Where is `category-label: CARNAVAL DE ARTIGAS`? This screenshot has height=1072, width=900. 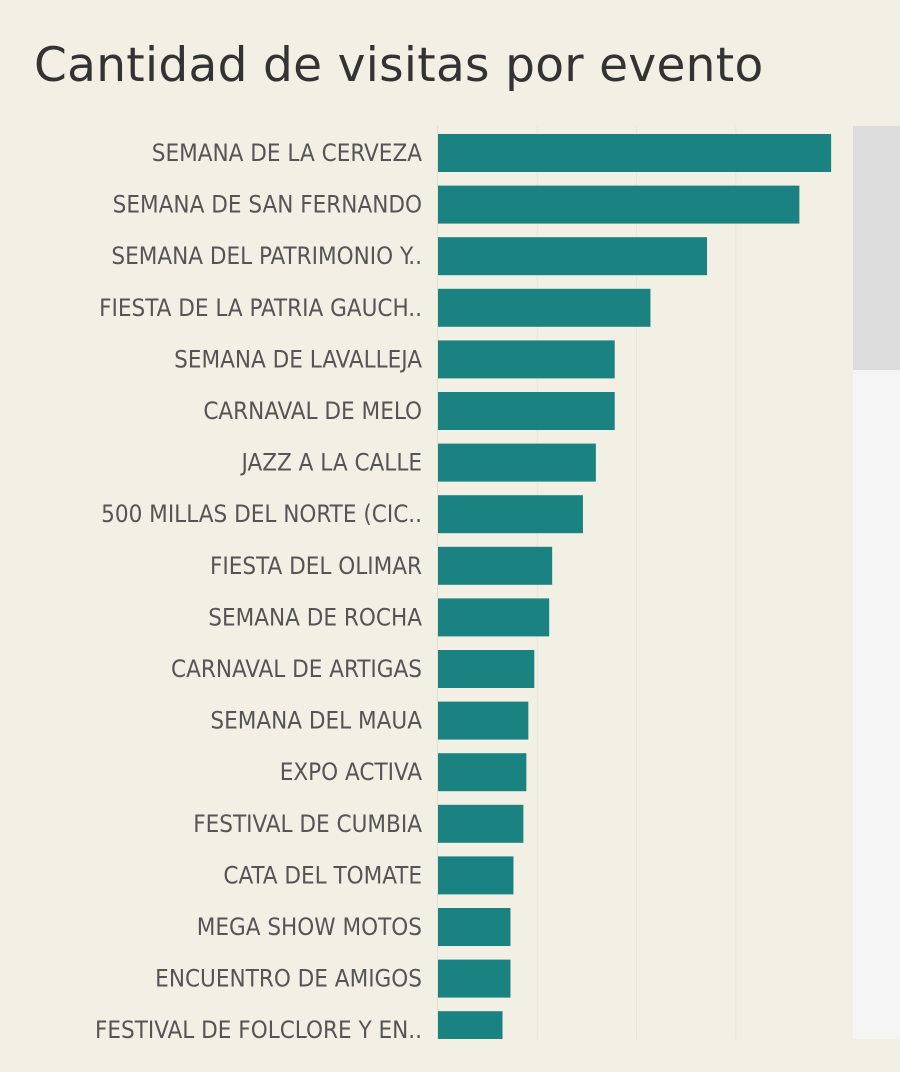 category-label: CARNAVAL DE ARTIGAS is located at coordinates (296, 669).